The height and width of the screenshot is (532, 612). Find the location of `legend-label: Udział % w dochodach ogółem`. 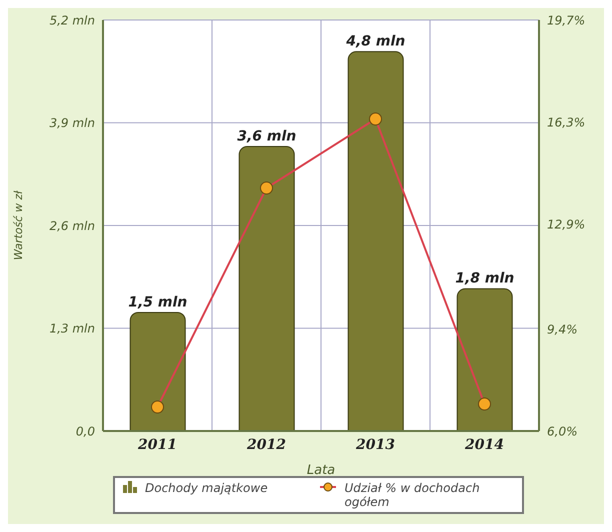

legend-label: Udział % w dochodach ogółem is located at coordinates (412, 495).